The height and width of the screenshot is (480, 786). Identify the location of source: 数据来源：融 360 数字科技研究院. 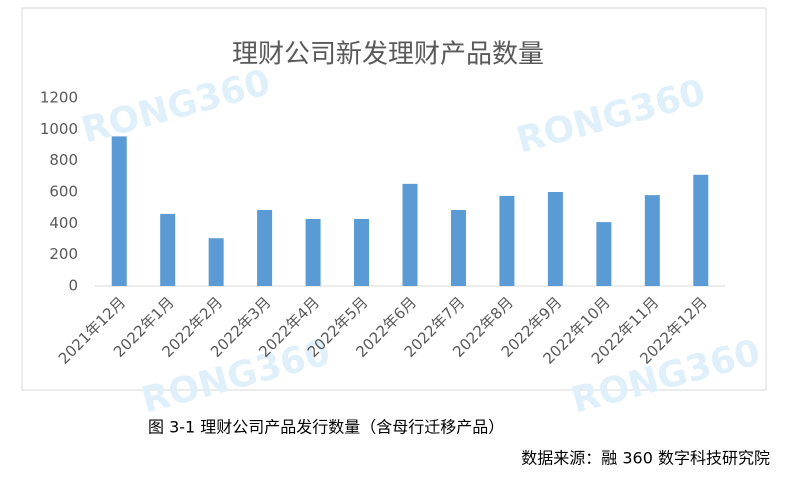
(645, 458).